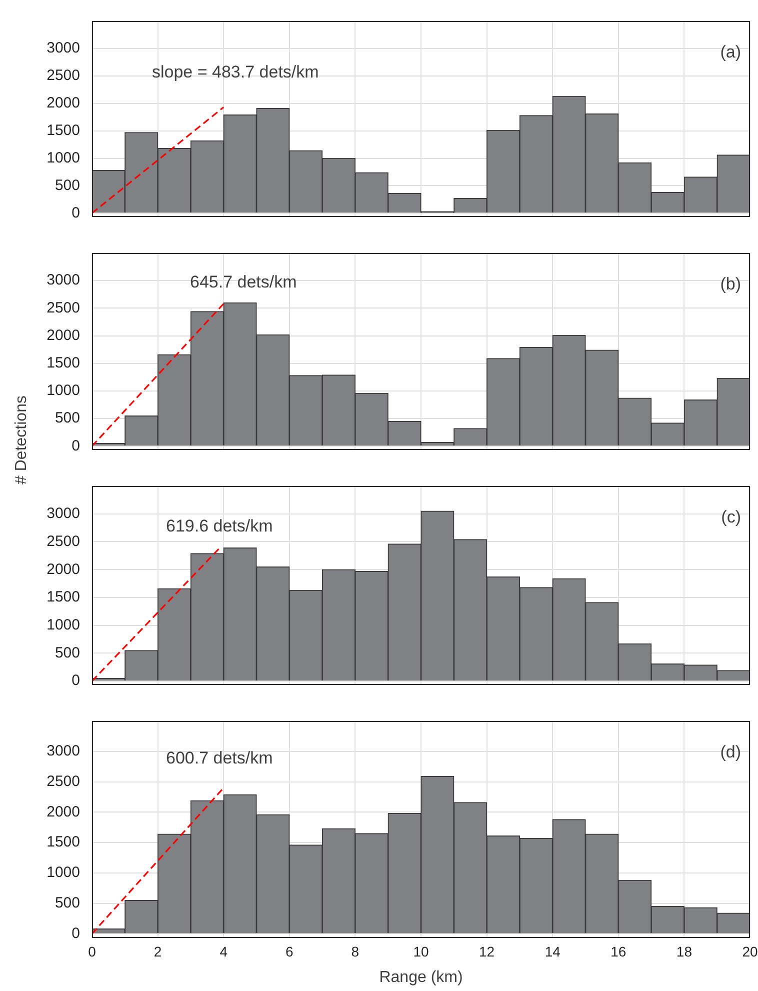  Describe the element at coordinates (22, 440) in the screenshot. I see `y-axis-title: # Detections` at that location.